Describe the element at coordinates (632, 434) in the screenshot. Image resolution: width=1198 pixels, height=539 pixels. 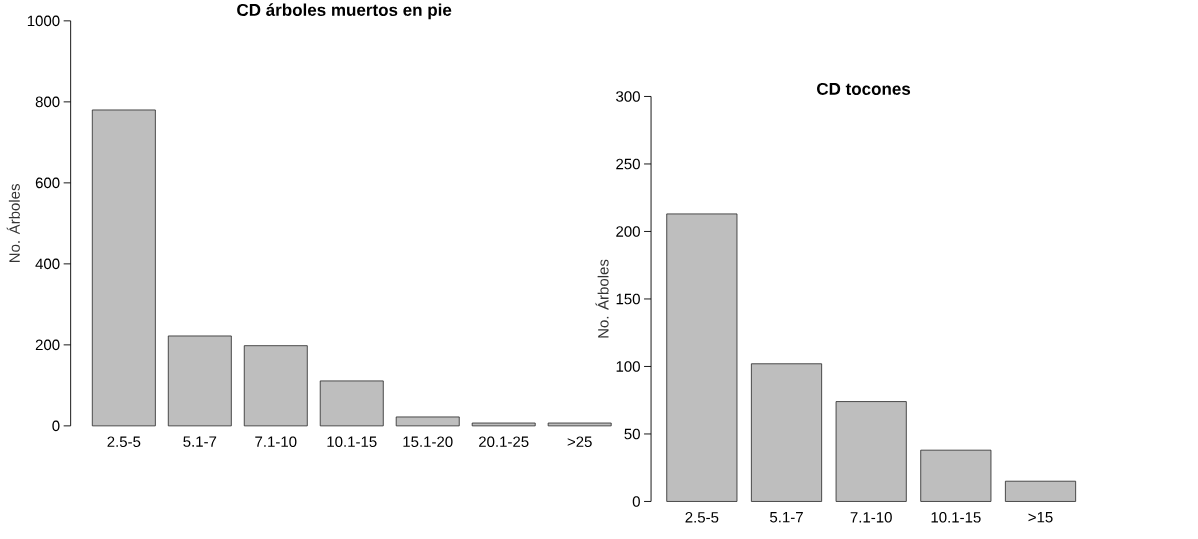
I see `y-tick-label: 50` at that location.